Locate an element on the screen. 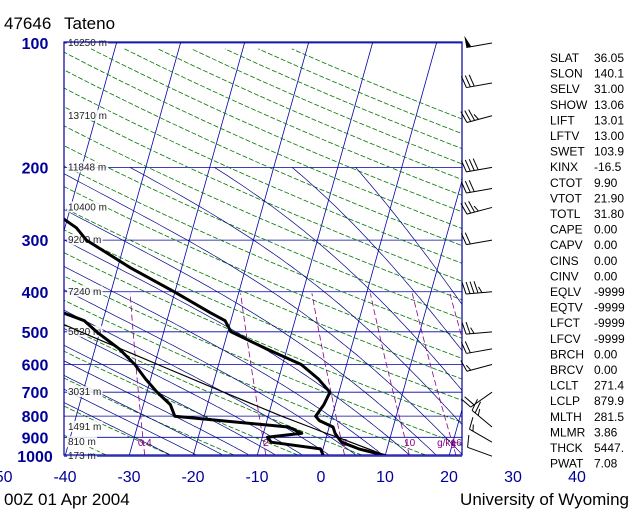  height-label: 16250 m is located at coordinates (87, 43).